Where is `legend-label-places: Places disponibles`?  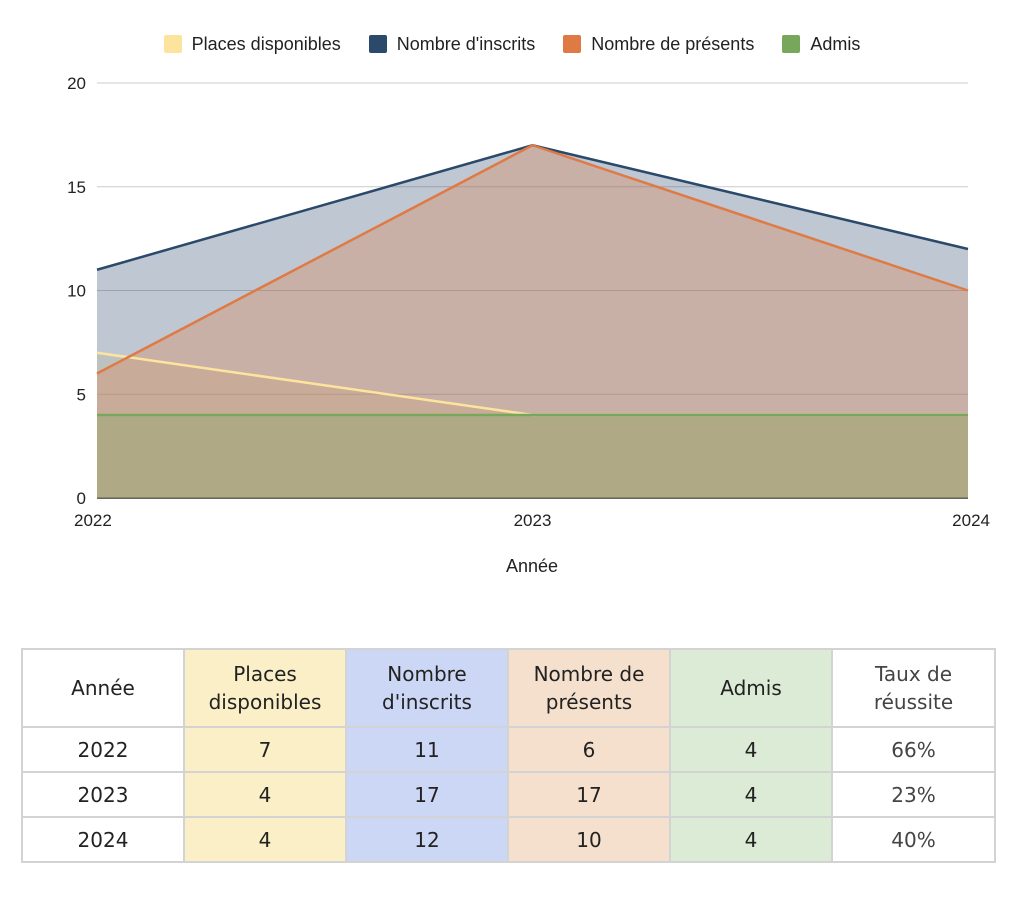
legend-label-places: Places disponibles is located at coordinates (266, 43).